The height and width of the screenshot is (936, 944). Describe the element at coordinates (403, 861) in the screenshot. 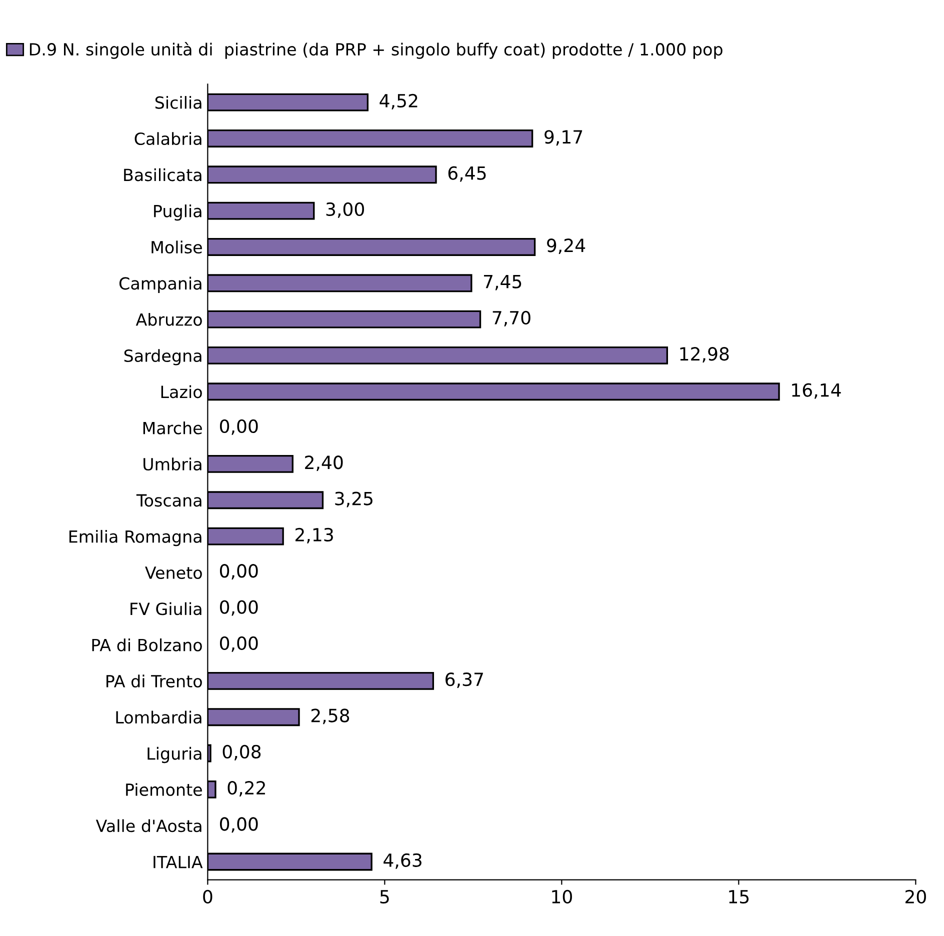

I see `data-label: 4,63` at that location.